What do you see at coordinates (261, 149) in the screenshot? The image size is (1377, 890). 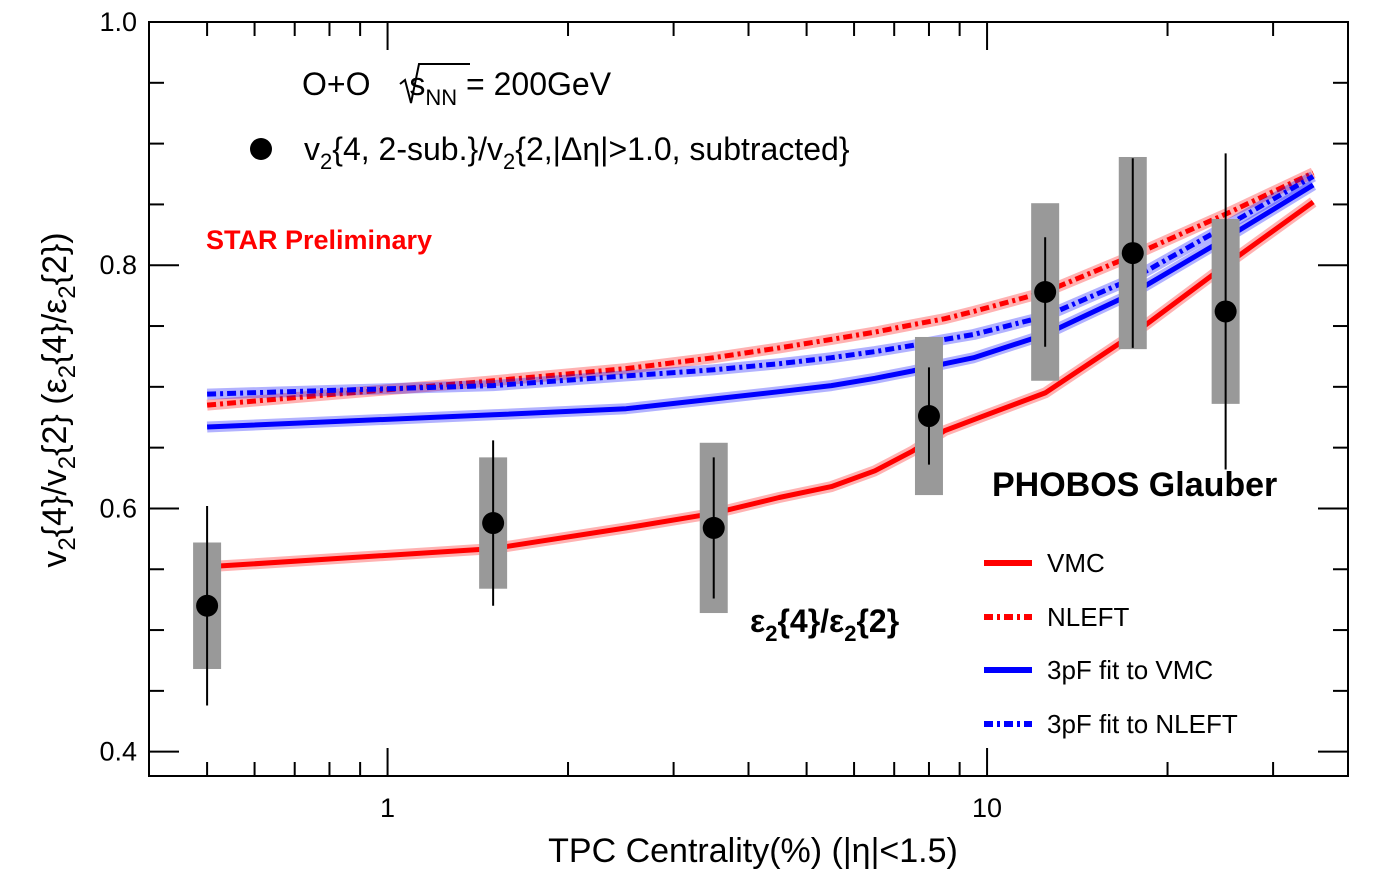 I see `data-legend-marker` at bounding box center [261, 149].